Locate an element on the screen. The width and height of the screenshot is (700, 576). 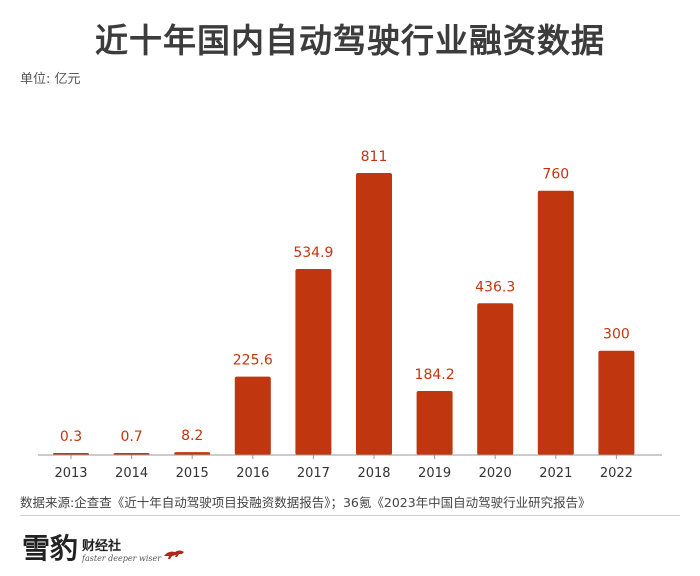
bar-2016 is located at coordinates (252, 415).